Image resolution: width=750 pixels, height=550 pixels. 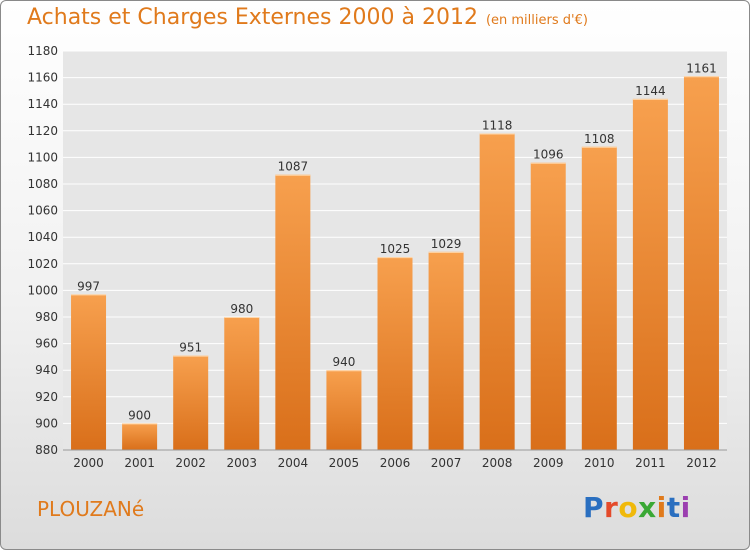 I want to click on y-tick-label: 1120, so click(x=42, y=131).